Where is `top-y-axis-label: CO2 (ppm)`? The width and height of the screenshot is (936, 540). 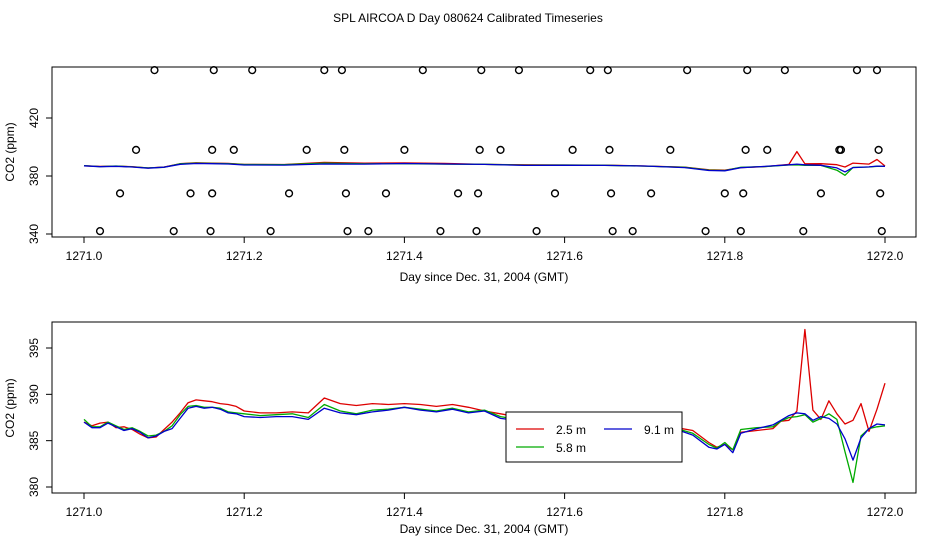
top-y-axis-label: CO2 (ppm) is located at coordinates (10, 151).